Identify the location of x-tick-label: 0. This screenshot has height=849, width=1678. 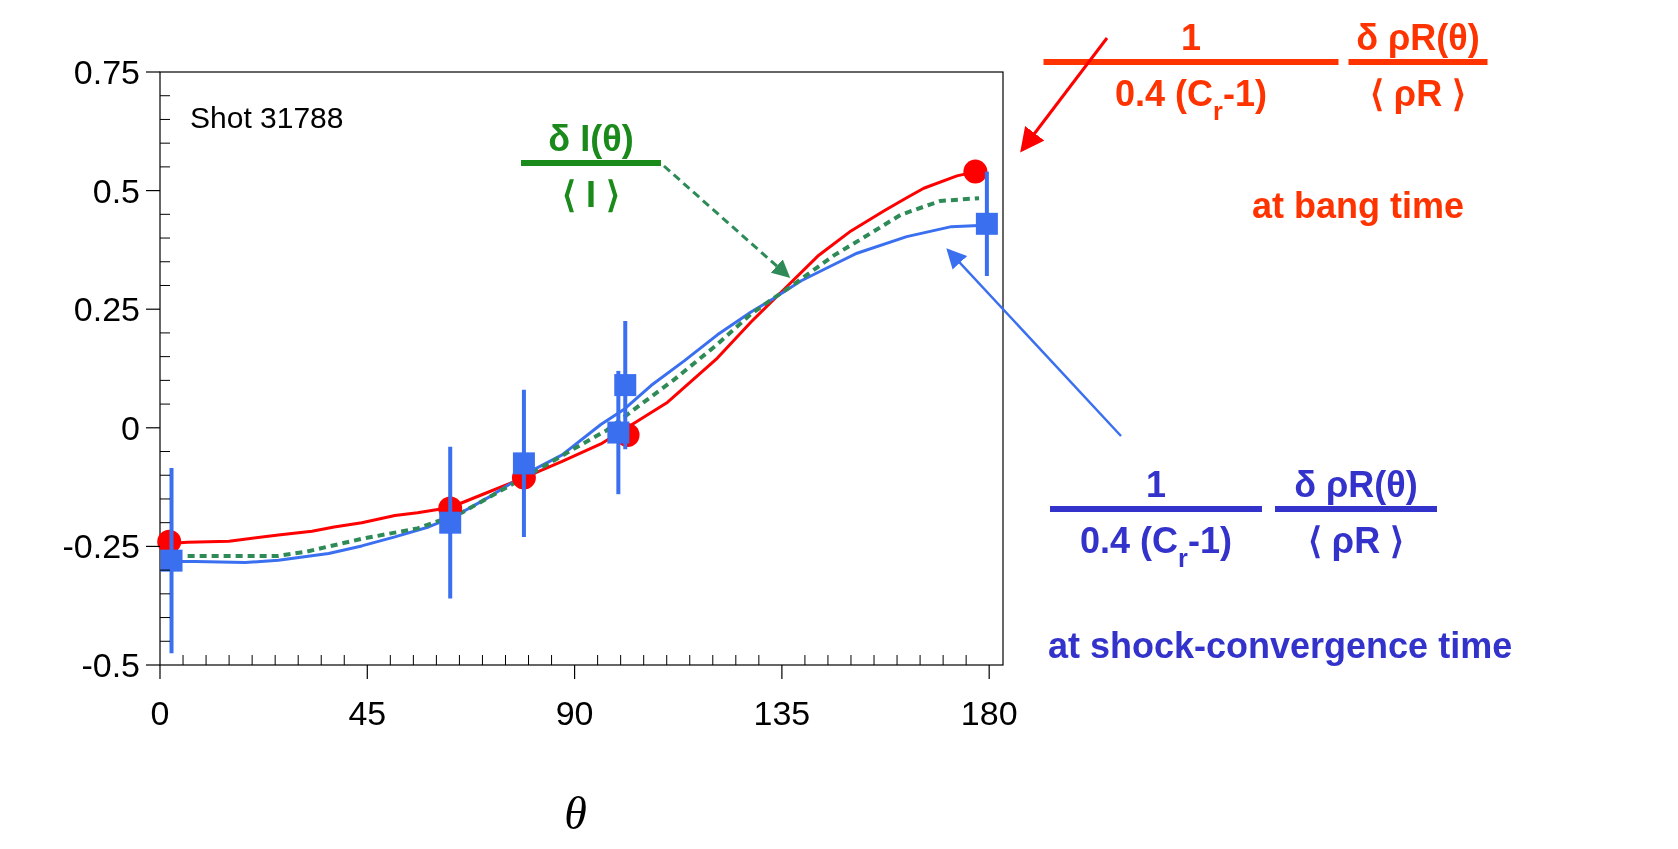
(160, 713).